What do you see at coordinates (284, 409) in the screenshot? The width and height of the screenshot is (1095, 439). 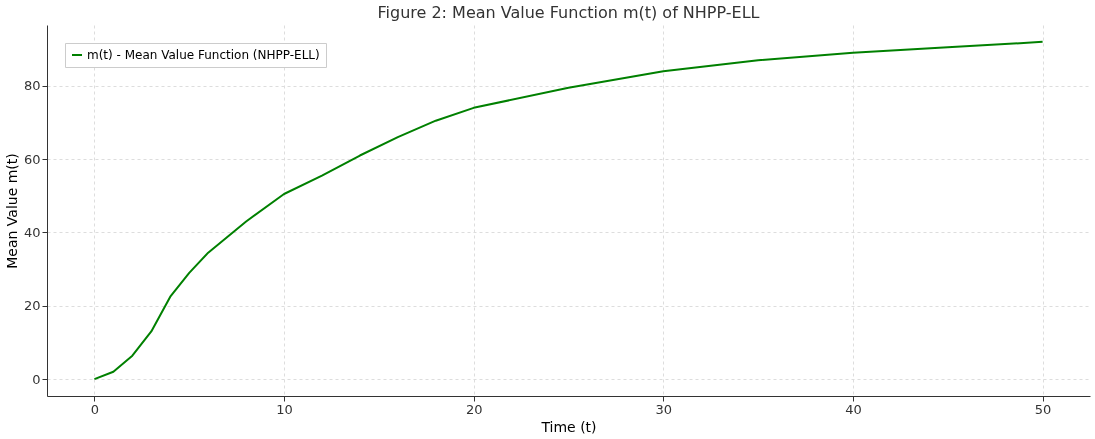 I see `x-tick-label: 10` at bounding box center [284, 409].